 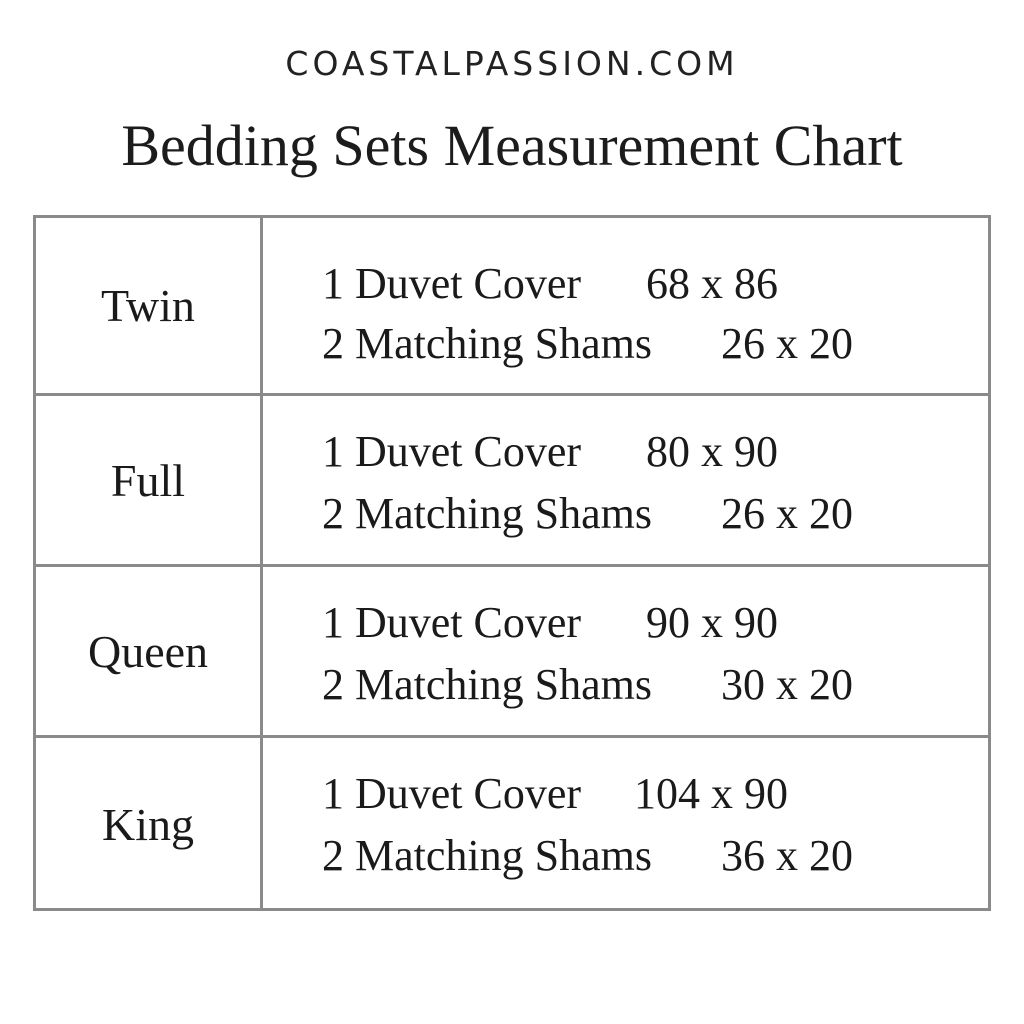 What do you see at coordinates (712, 283) in the screenshot?
I see `duvet-dimensions: 68 x 86` at bounding box center [712, 283].